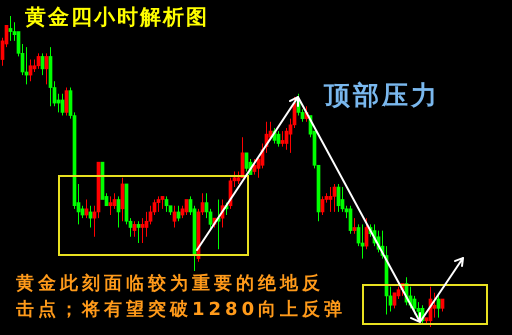 The image size is (512, 335). I want to click on annotation: 黄金此刻面临较为重要的绝地反击点；将有望突破1280向上反弹, so click(182, 297).